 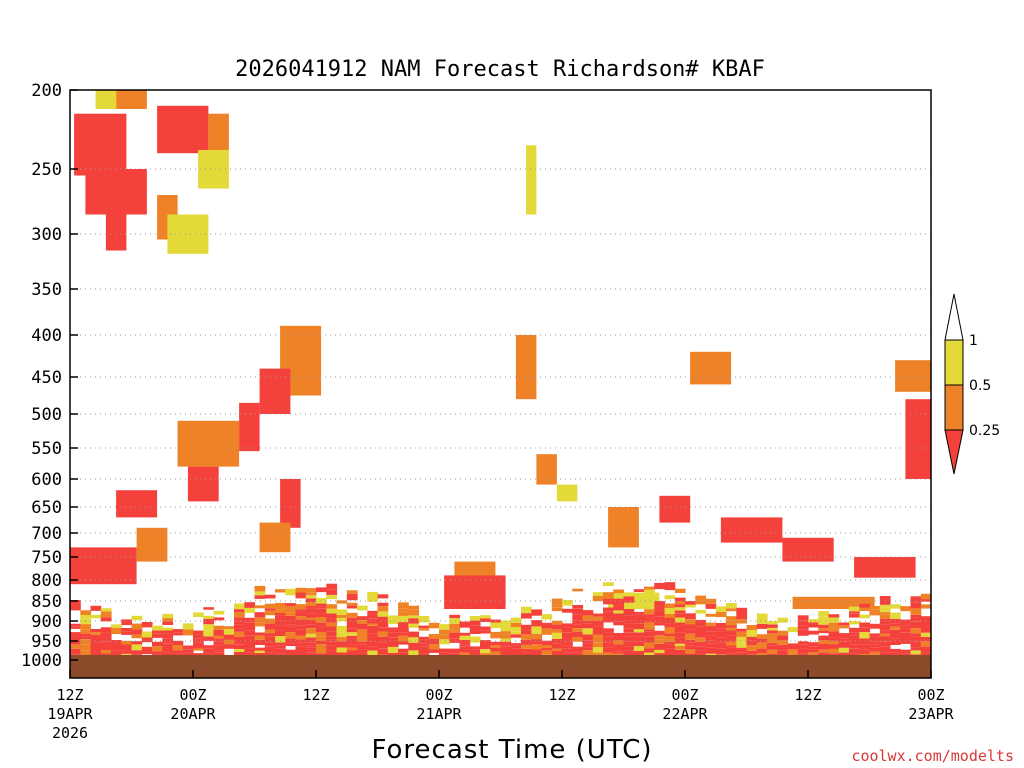 What do you see at coordinates (46, 378) in the screenshot?
I see `y-tick-label-450: 450` at bounding box center [46, 378].